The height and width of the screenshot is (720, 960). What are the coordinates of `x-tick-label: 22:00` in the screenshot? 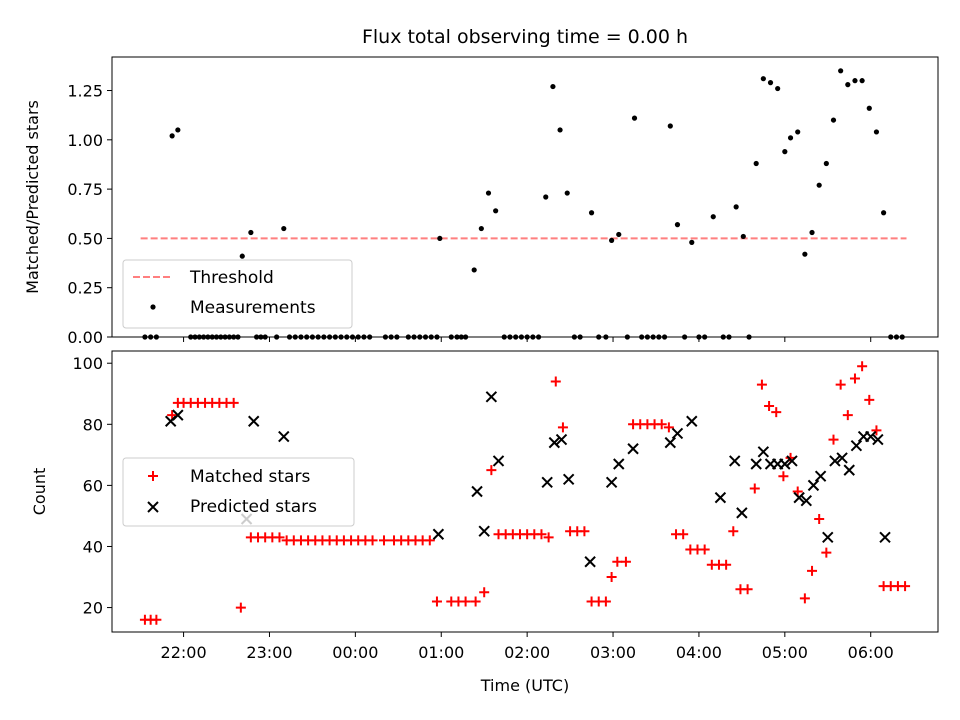 It's located at (184, 652).